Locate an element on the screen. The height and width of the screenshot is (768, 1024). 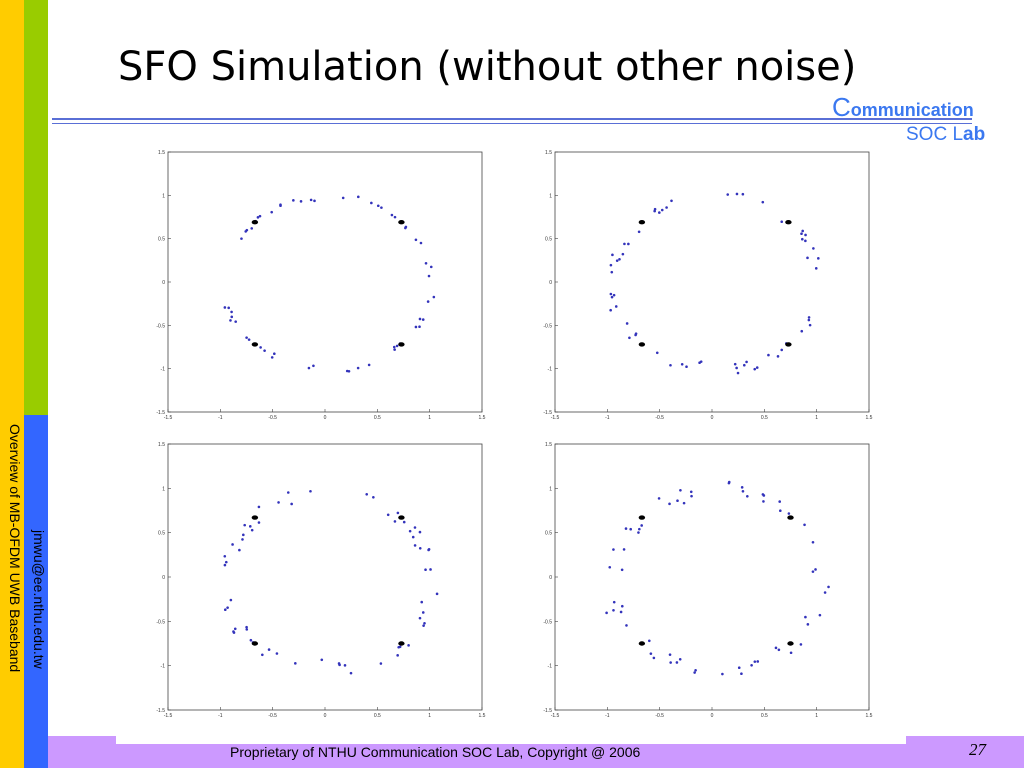
title-rule is located at coordinates (512, 119).